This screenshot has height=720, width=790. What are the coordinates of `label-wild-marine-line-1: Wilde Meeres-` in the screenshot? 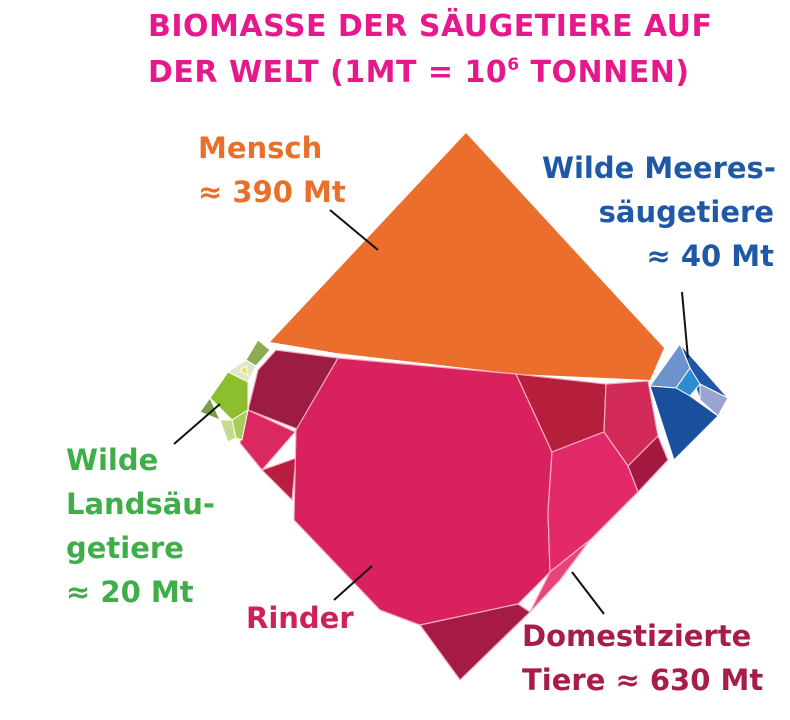 It's located at (659, 168).